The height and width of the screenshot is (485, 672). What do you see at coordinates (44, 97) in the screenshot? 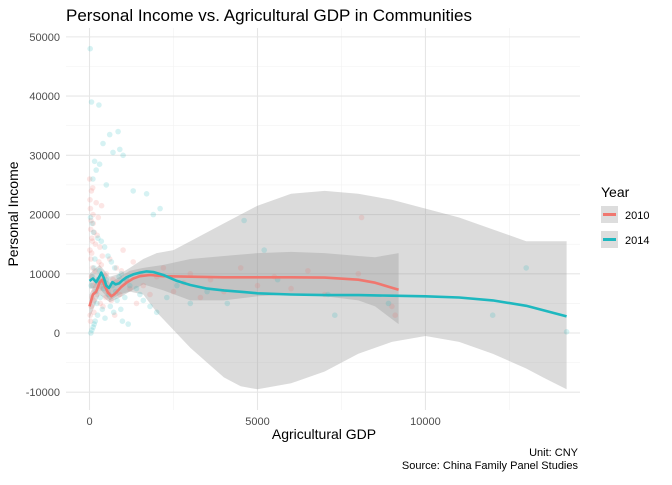
I see `y-tick-label: 40000` at bounding box center [44, 97].